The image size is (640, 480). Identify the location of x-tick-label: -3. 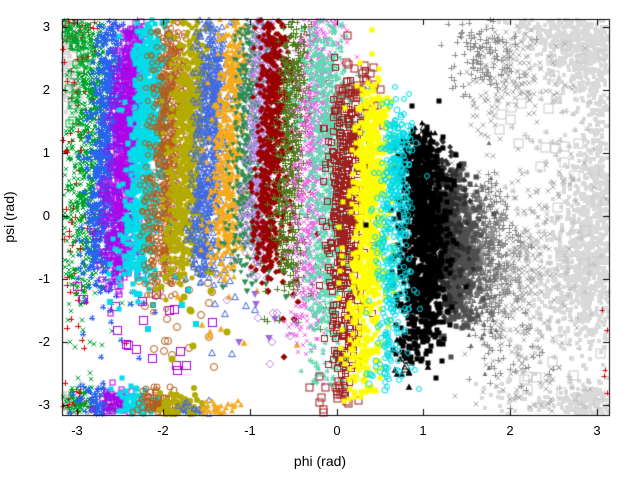
(77, 430).